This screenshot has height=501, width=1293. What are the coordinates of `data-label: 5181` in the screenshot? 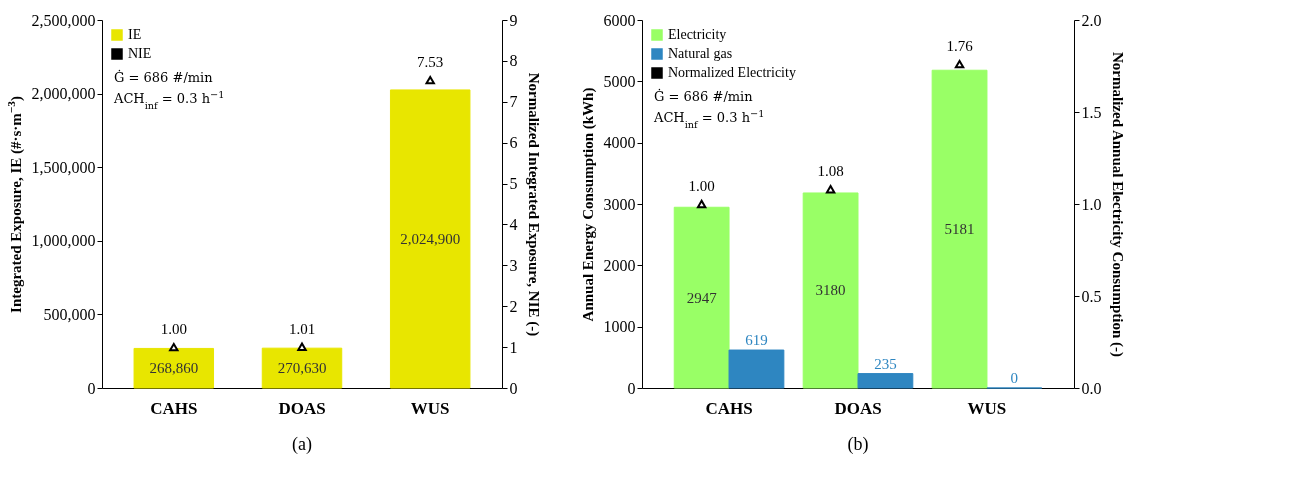 It's located at (959, 229).